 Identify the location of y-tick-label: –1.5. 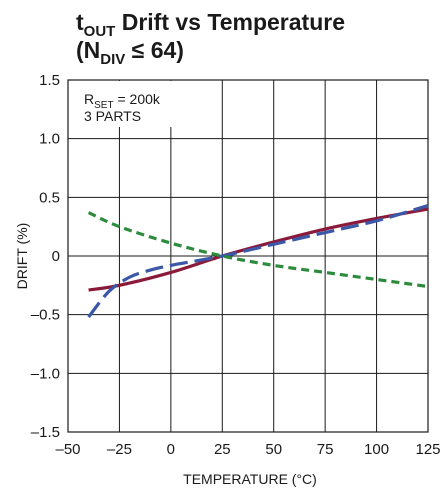
(45, 432).